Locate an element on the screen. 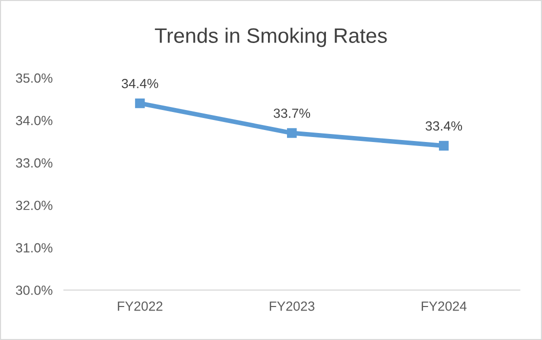 This screenshot has width=542, height=340. y-tick-label: 32.0% is located at coordinates (34, 205).